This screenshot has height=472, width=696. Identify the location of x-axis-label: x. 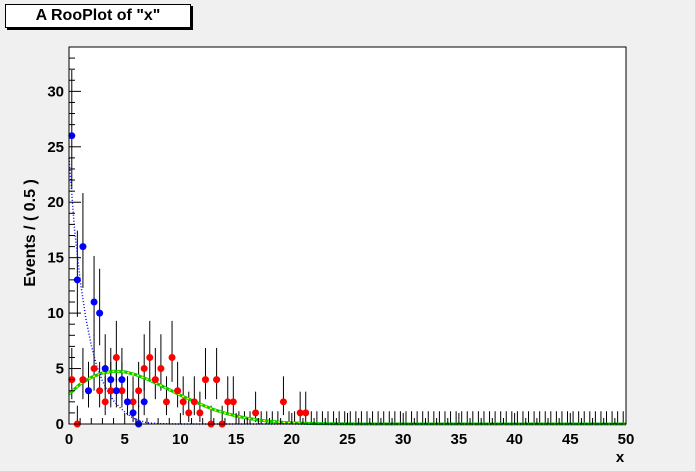
(620, 457).